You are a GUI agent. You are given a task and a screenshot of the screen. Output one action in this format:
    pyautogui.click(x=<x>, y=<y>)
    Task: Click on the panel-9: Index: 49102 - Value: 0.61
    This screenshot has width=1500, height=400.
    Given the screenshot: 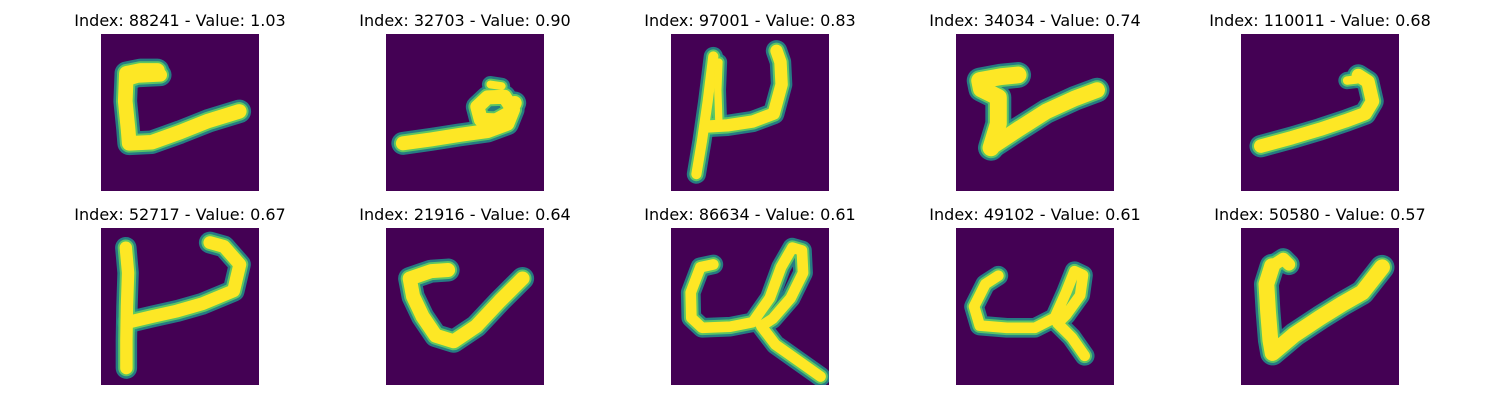 What is the action you would take?
    pyautogui.click(x=1035, y=294)
    